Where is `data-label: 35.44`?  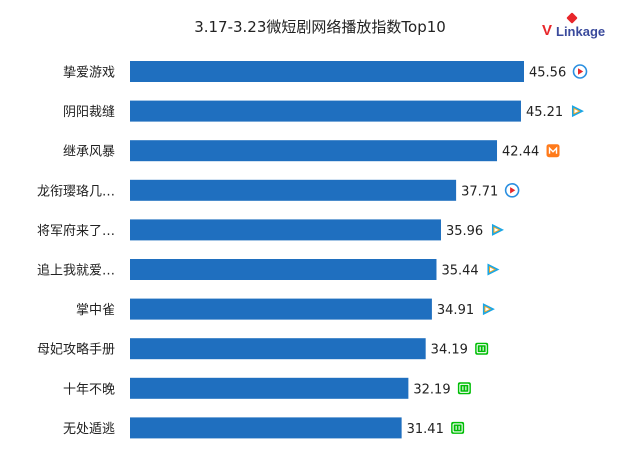 data-label: 35.44 is located at coordinates (459, 271).